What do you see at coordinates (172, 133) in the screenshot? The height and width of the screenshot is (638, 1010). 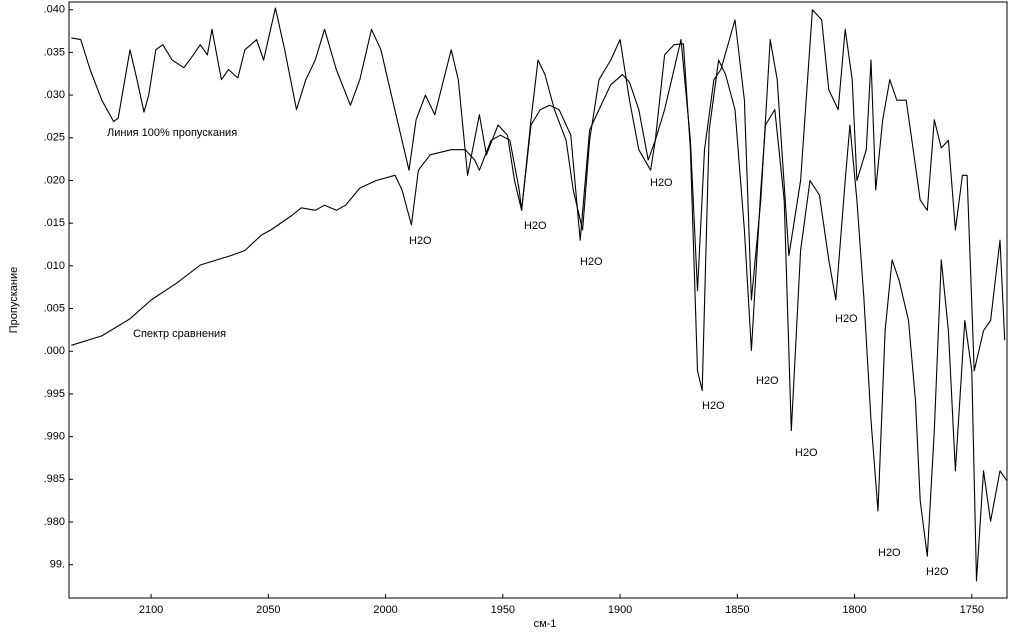 I see `series-label: Линия 100% пропускания` at bounding box center [172, 133].